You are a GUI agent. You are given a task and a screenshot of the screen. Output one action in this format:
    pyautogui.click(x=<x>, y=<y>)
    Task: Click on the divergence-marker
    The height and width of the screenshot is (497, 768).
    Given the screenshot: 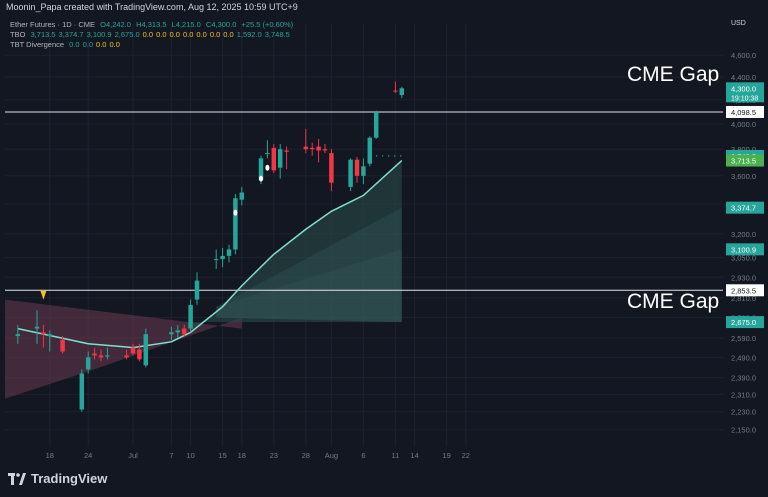 What is the action you would take?
    pyautogui.click(x=43, y=295)
    